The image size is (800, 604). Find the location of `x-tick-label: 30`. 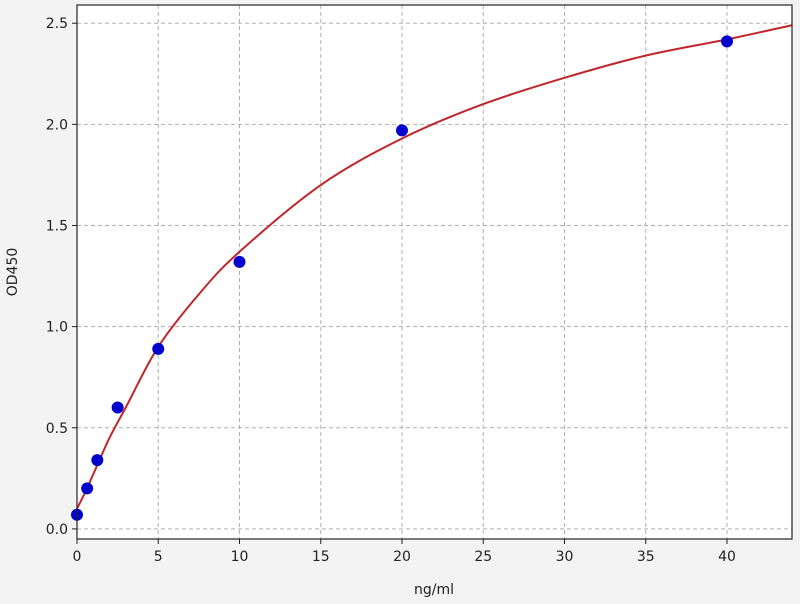

x-tick-label: 30 is located at coordinates (565, 557).